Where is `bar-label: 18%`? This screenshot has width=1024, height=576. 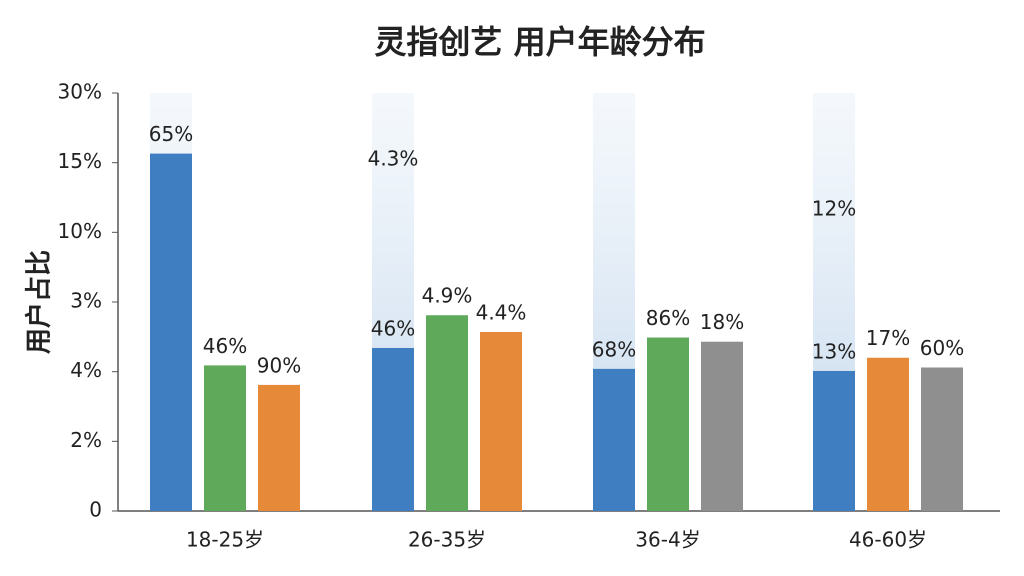
bar-label: 18% is located at coordinates (722, 322).